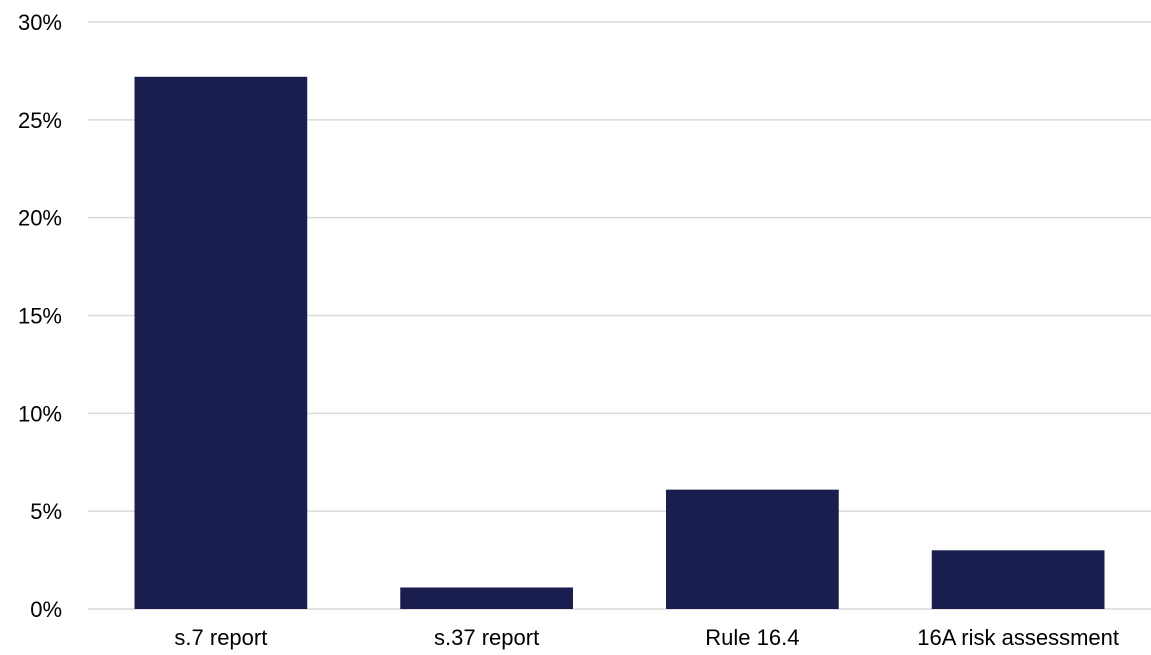  I want to click on y-tick-label: 15%, so click(40, 316).